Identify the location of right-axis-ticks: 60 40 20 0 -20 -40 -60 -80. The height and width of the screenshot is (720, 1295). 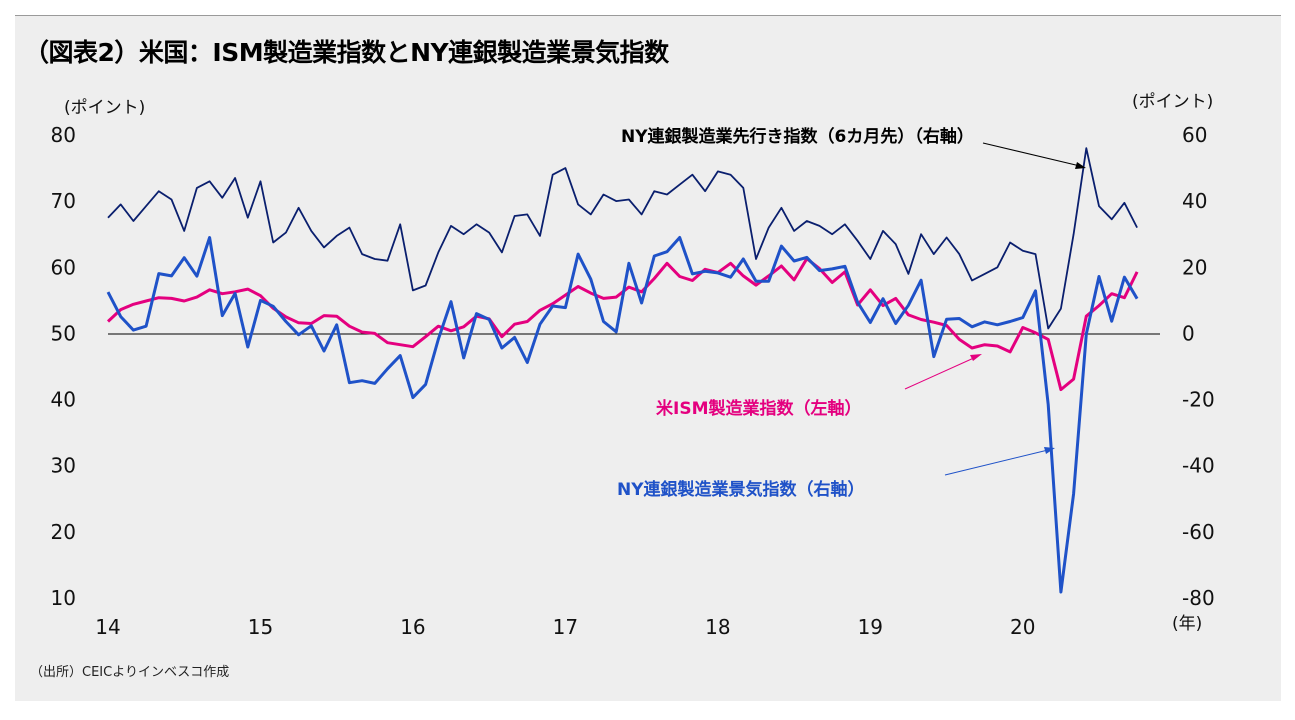
(1198, 366).